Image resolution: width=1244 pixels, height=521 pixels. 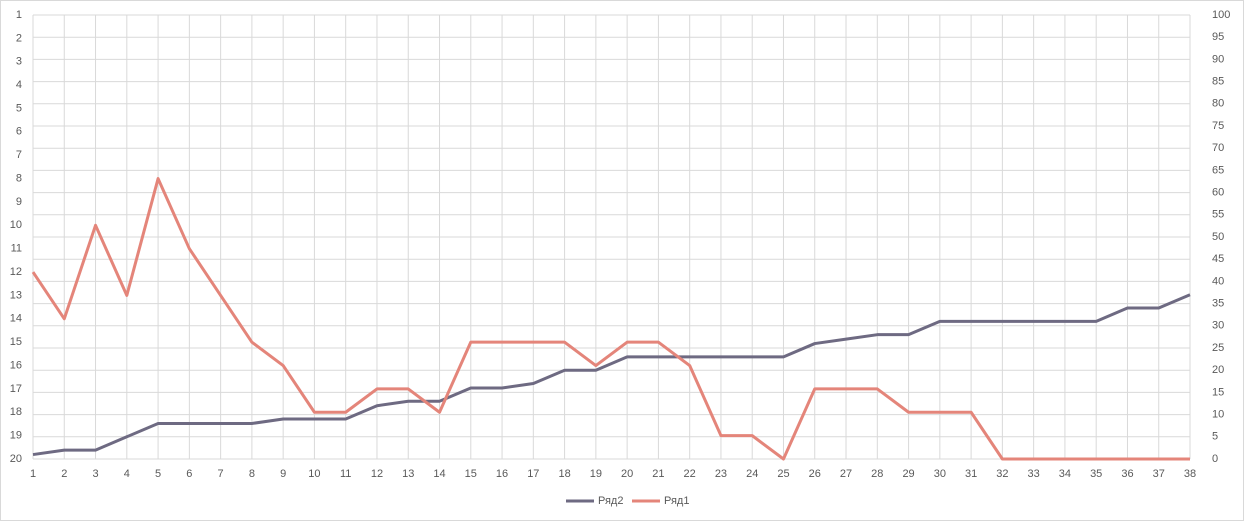 What do you see at coordinates (408, 474) in the screenshot?
I see `x-tick-label: 13` at bounding box center [408, 474].